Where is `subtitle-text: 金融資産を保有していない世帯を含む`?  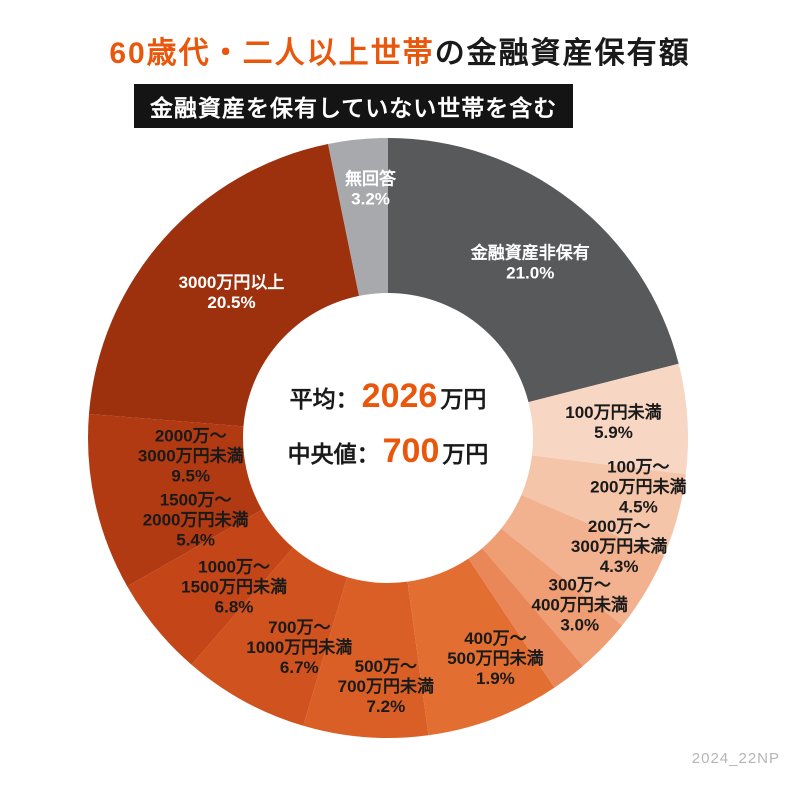
subtitle-text: 金融資産を保有していない世帯を含む is located at coordinates (354, 108).